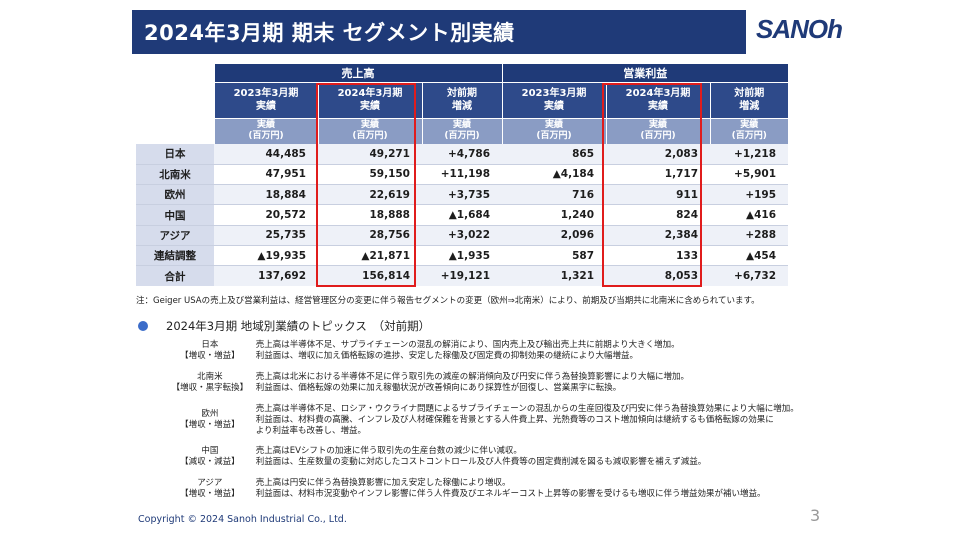  Describe the element at coordinates (370, 235) in the screenshot. I see `cell: 28,756` at that location.